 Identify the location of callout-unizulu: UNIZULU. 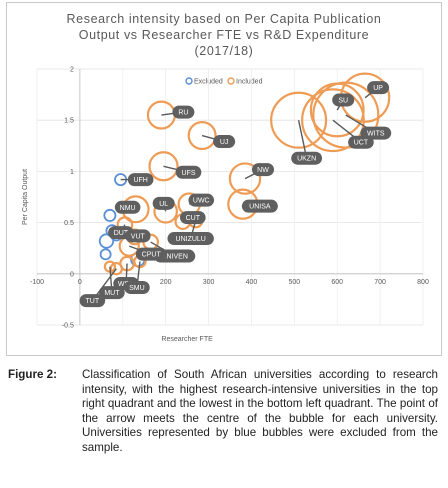
(190, 233).